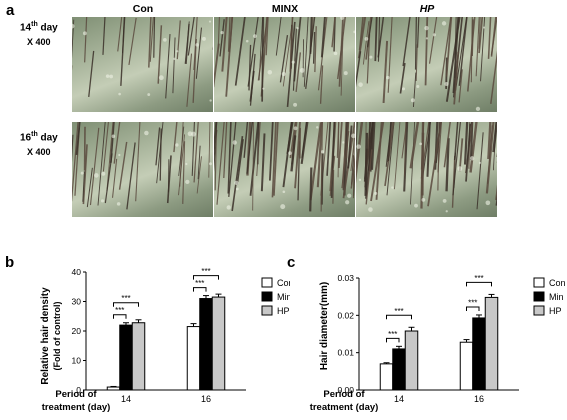  Describe the element at coordinates (47, 138) in the screenshot. I see `row-day-word: day` at that location.